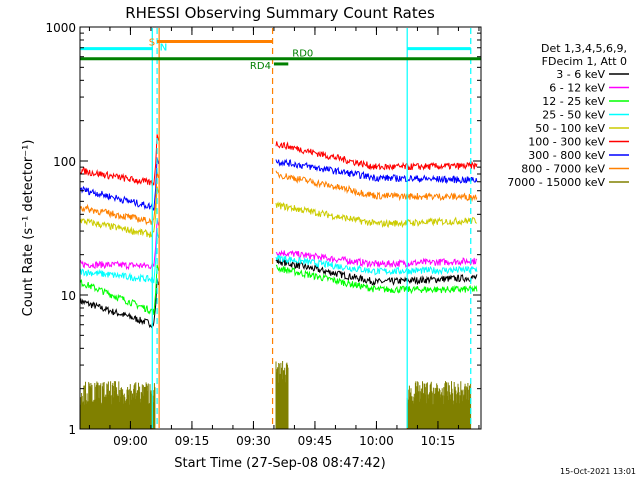  I want to click on legend-label-300-800-kev: 300 - 800 keV, so click(566, 155).